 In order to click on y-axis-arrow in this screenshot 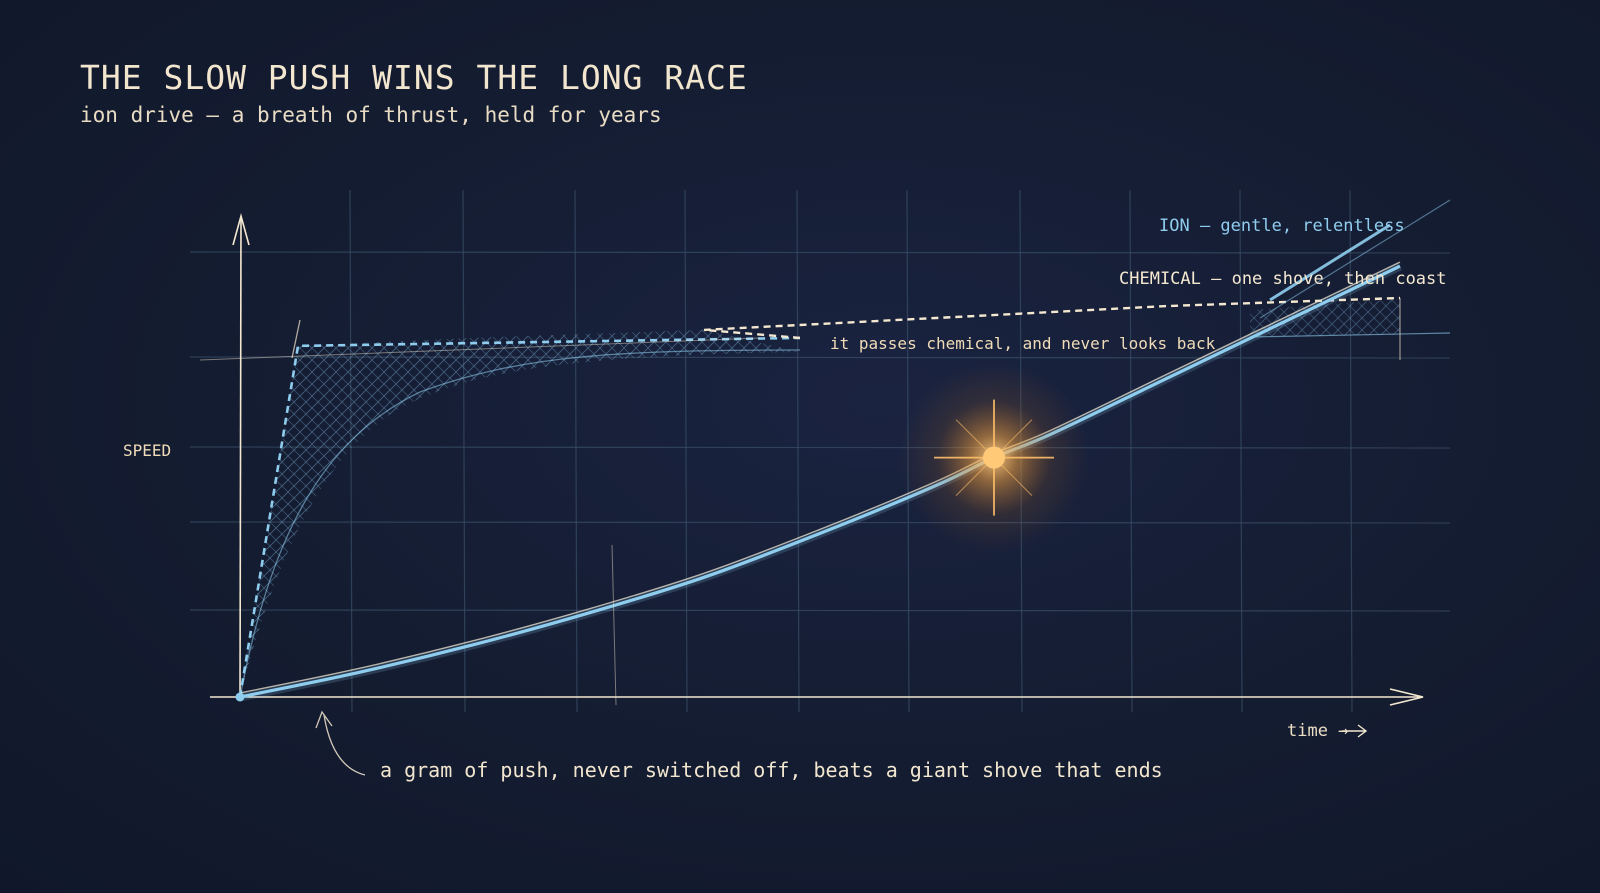, I will do `click(241, 229)`.